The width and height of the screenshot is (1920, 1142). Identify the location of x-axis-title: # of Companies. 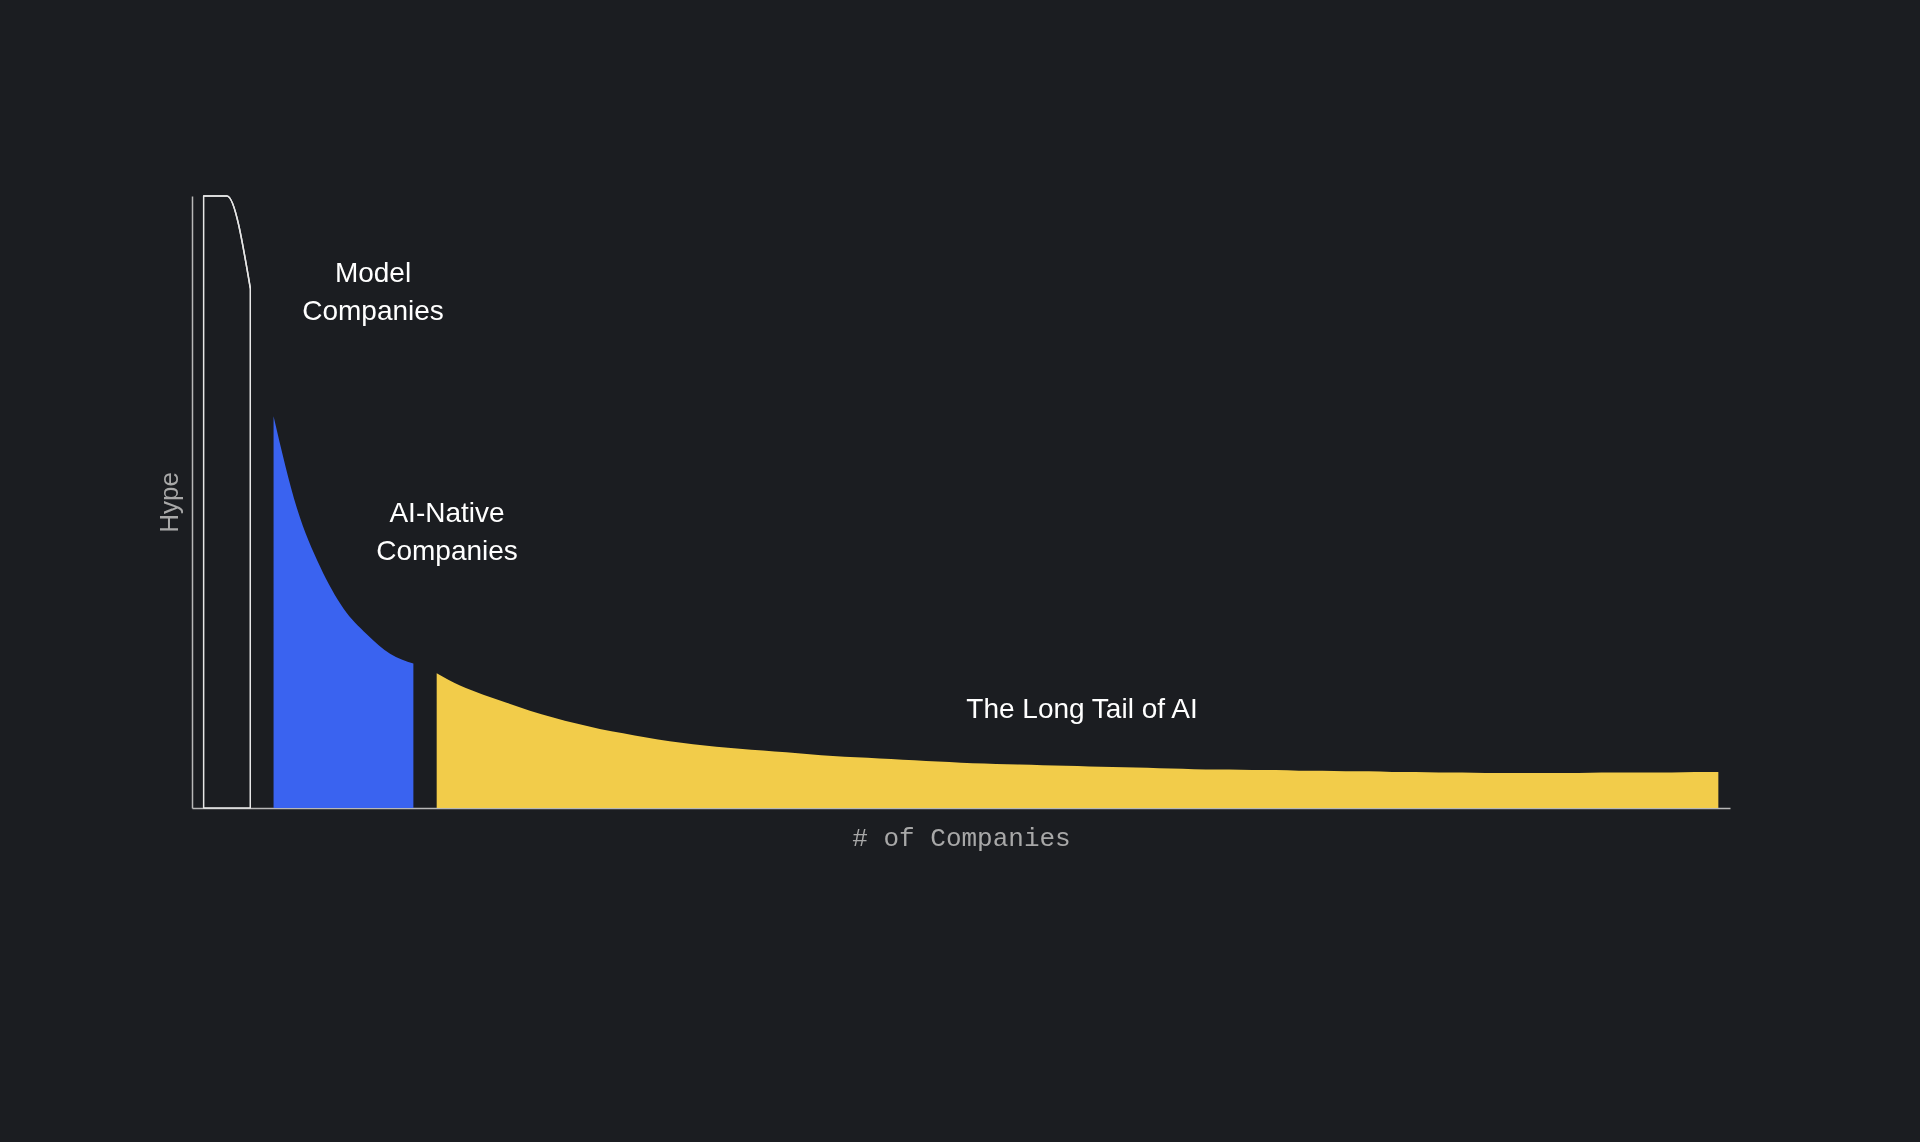
(961, 838).